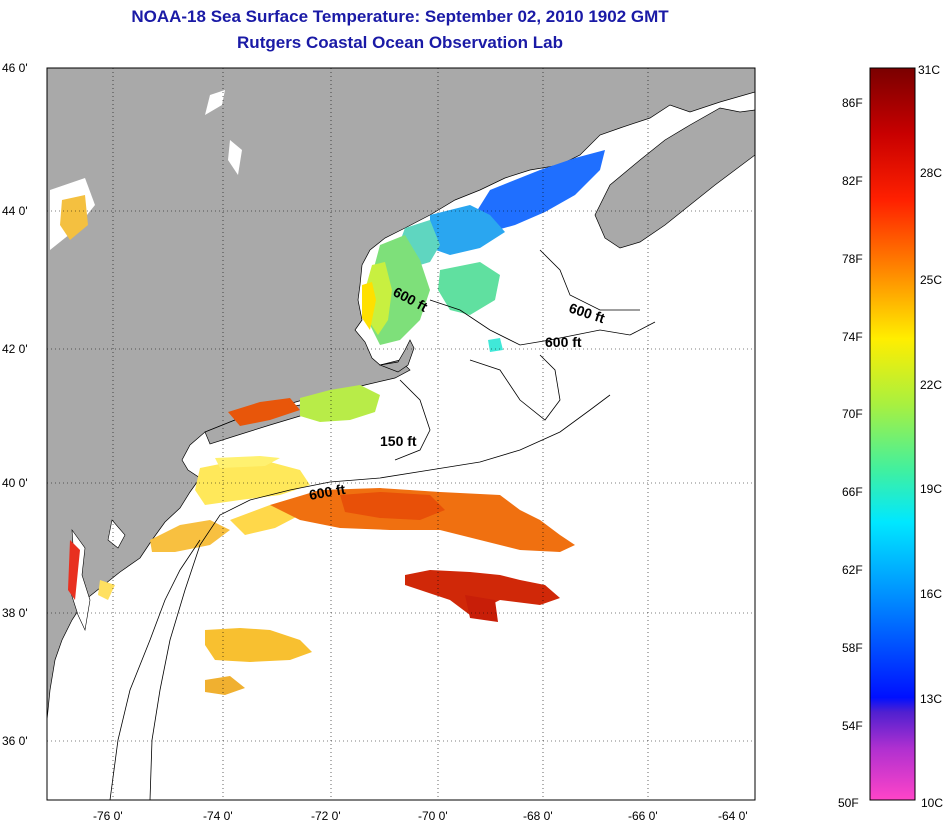  I want to click on svg-text: -66 0', so click(643, 816).